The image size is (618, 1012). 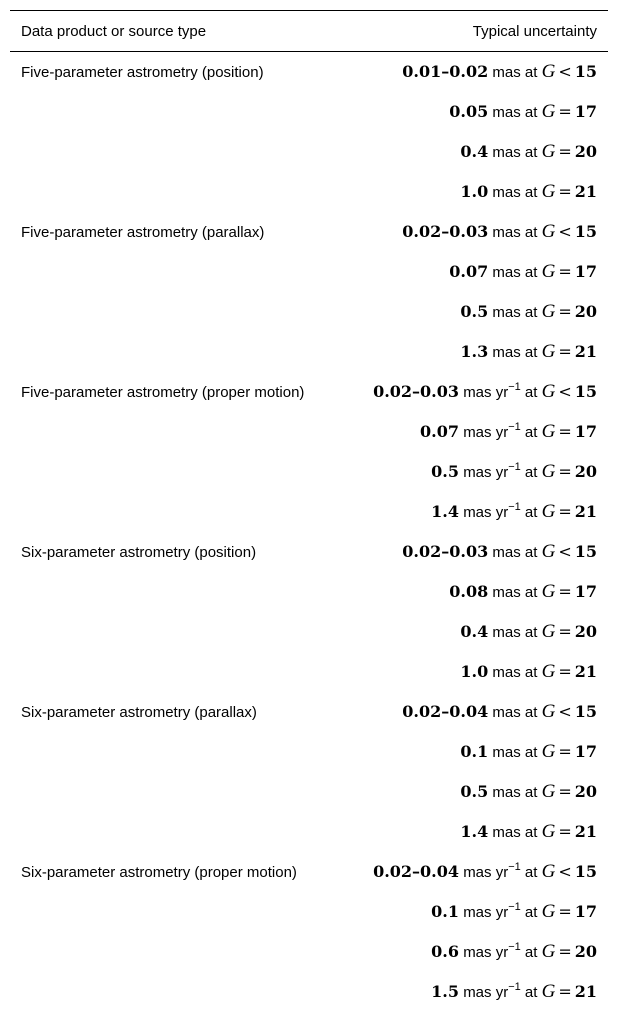 What do you see at coordinates (469, 111) in the screenshot?
I see `uncertainty-number: 0.05` at bounding box center [469, 111].